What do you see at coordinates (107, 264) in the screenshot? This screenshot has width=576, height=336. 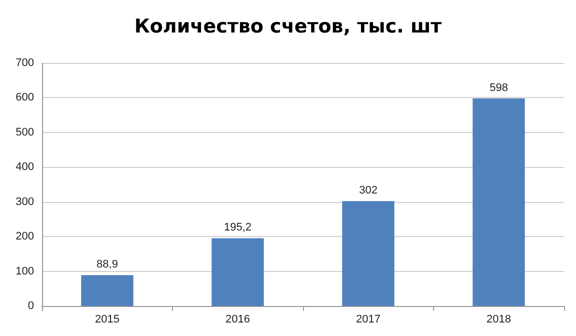 I see `data-label: 88,9` at bounding box center [107, 264].